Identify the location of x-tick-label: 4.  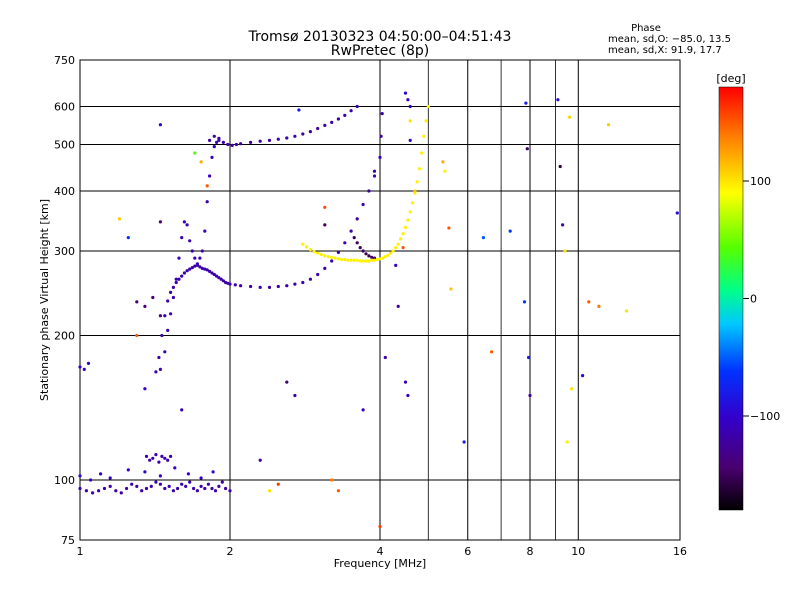
(380, 551).